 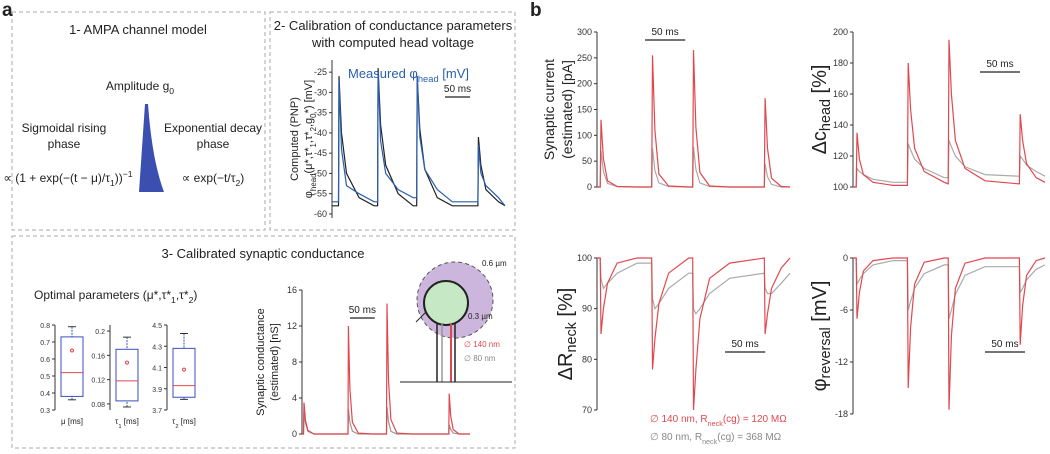 What do you see at coordinates (840, 156) in the screenshot?
I see `y-tick-label: 120` at bounding box center [840, 156].